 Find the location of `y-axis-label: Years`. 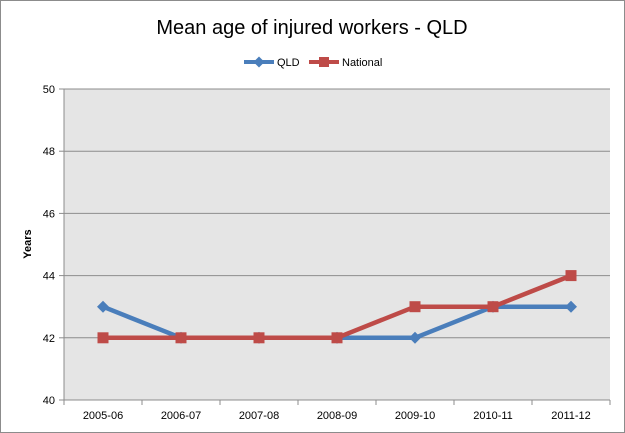

y-axis-label: Years is located at coordinates (28, 243).